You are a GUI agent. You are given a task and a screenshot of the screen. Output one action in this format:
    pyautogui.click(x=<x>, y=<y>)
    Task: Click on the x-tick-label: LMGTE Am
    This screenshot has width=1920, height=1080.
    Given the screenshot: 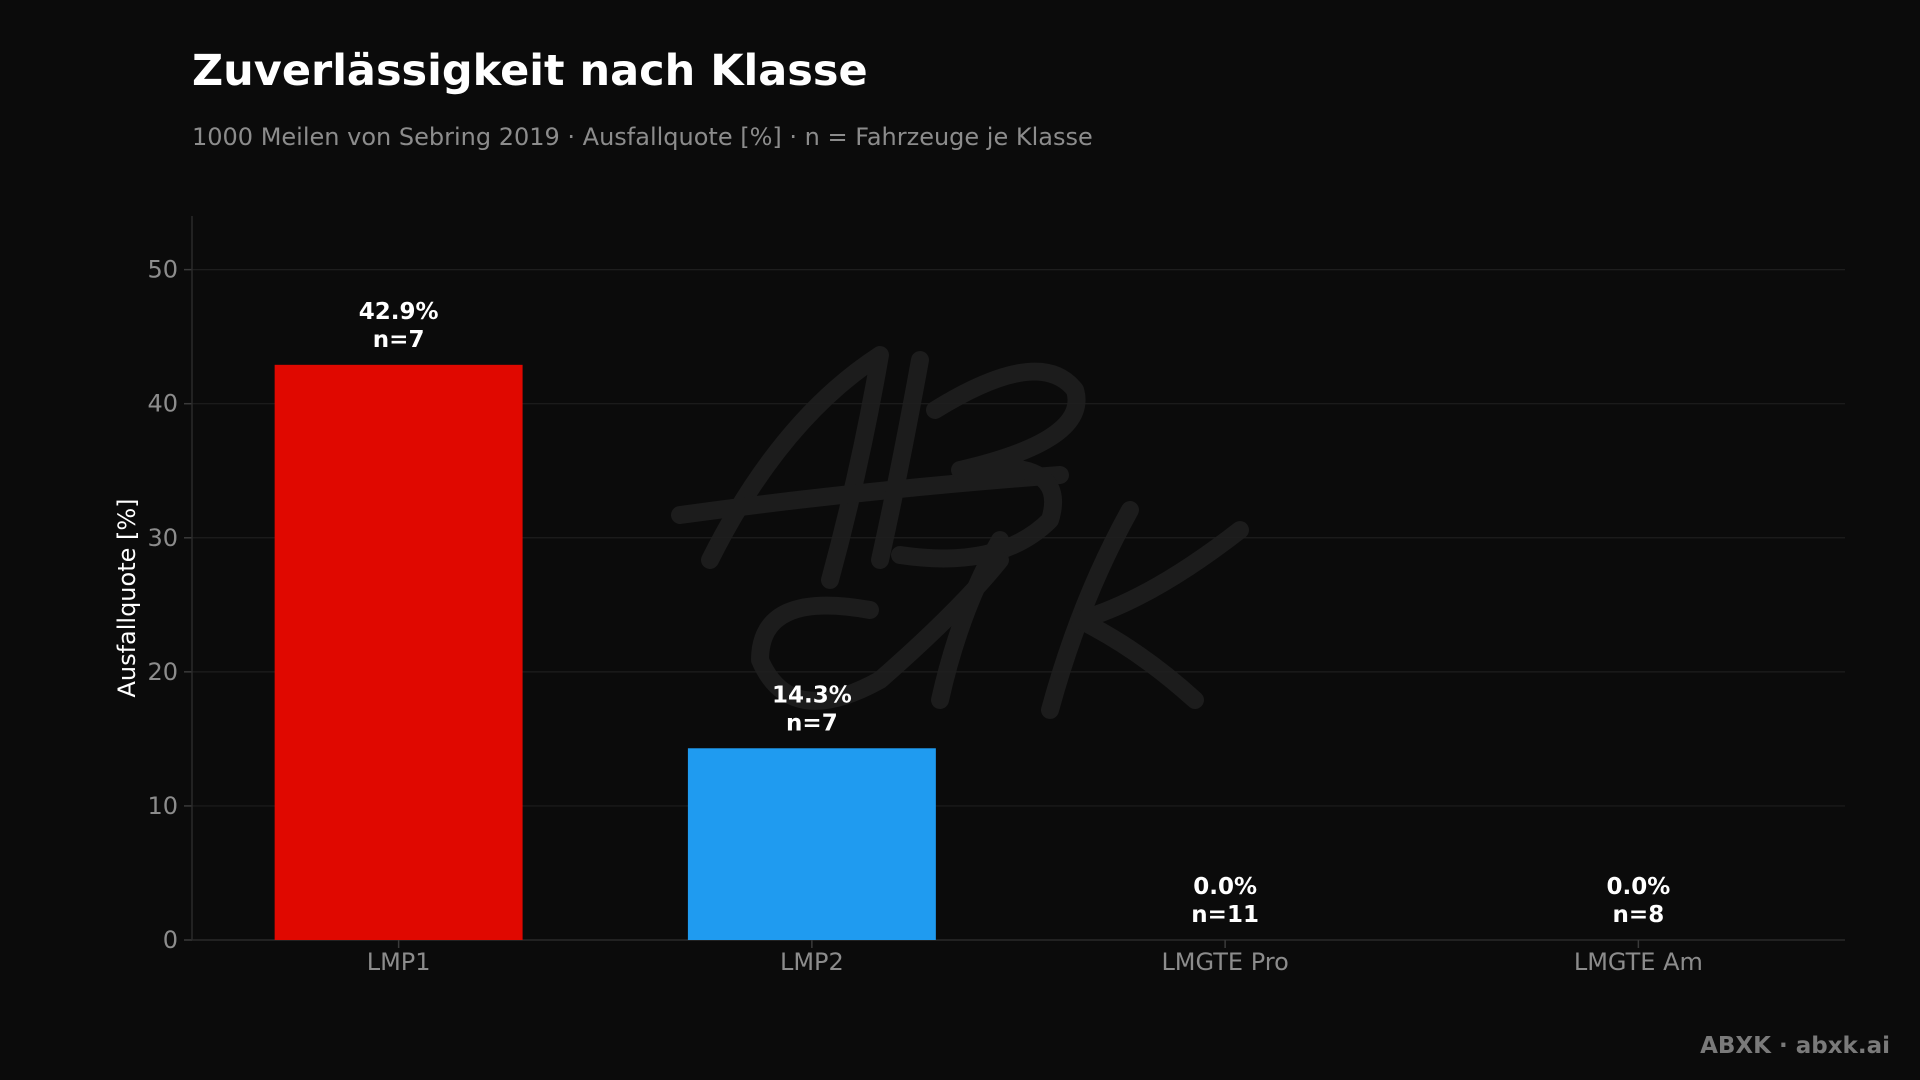 What is the action you would take?
    pyautogui.click(x=1638, y=962)
    